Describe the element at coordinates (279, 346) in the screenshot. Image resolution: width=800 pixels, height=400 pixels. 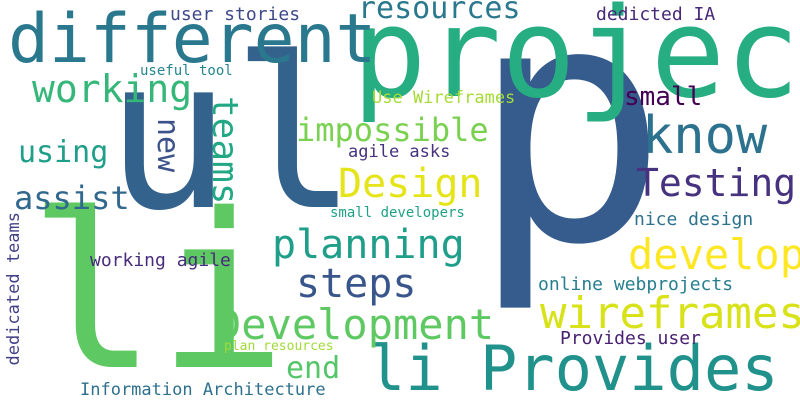
I see `word-plan-resources: plan resources` at that location.